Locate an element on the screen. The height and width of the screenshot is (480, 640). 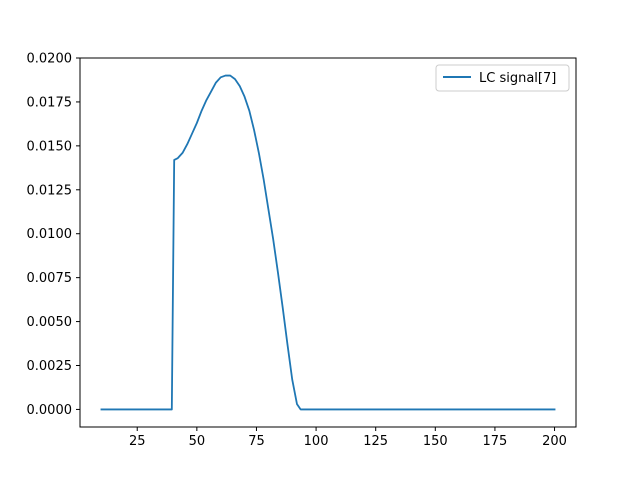
y-tick-label: 0.0175 is located at coordinates (50, 102).